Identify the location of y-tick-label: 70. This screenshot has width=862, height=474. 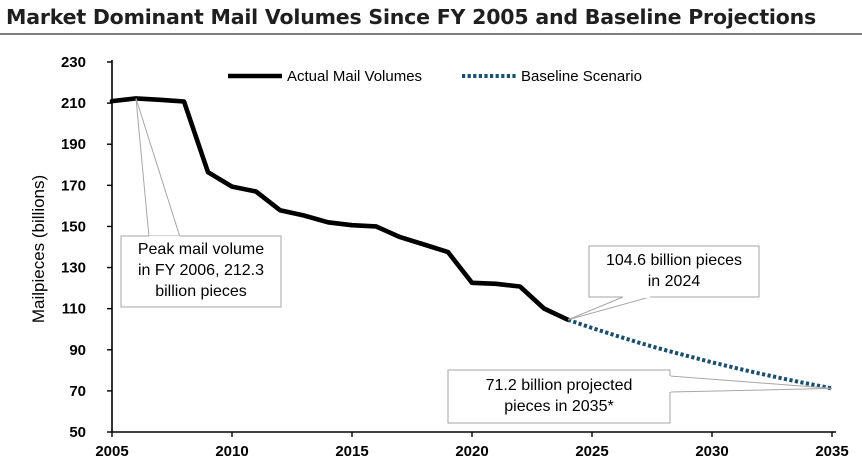
(77, 391).